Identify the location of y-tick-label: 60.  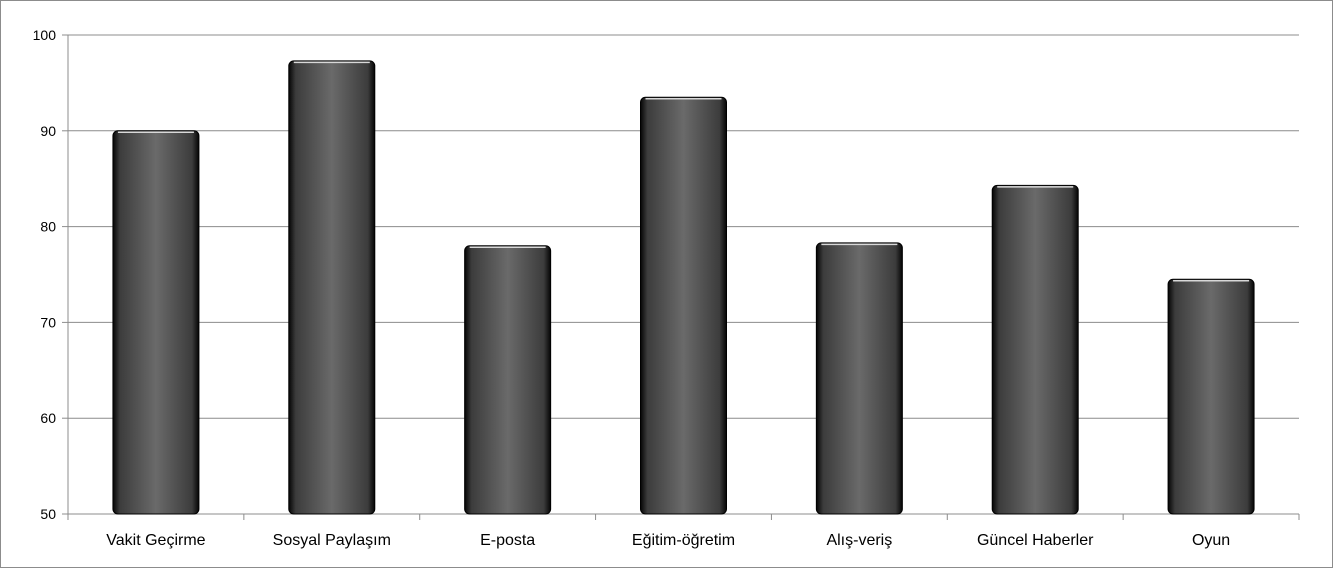
(48, 418).